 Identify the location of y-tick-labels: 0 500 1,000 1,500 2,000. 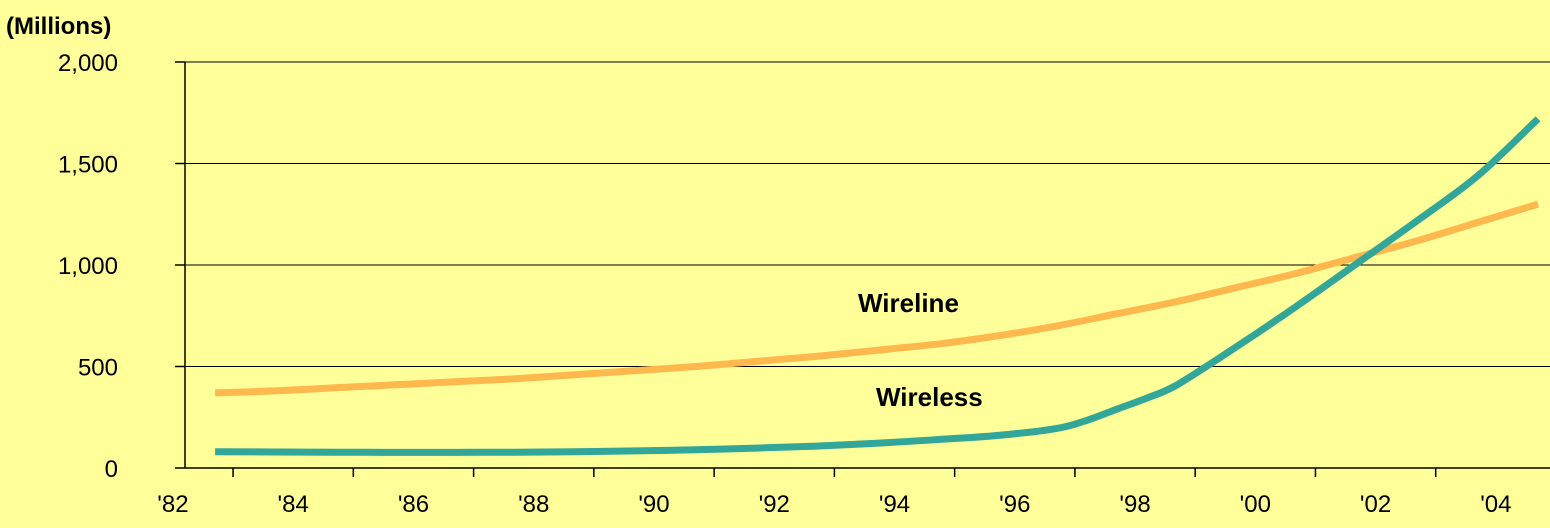
(121, 266).